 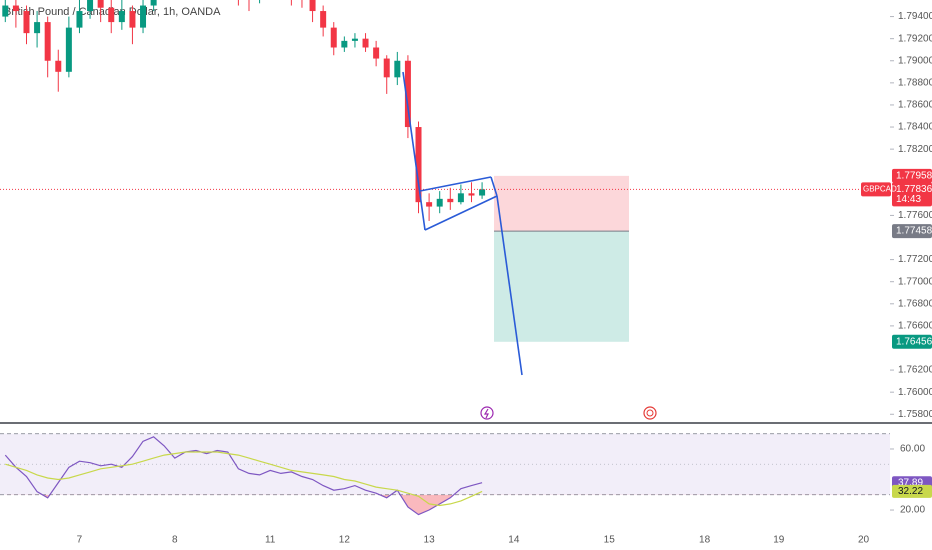 I want to click on y-tick-label: 1.79200, so click(x=915, y=38).